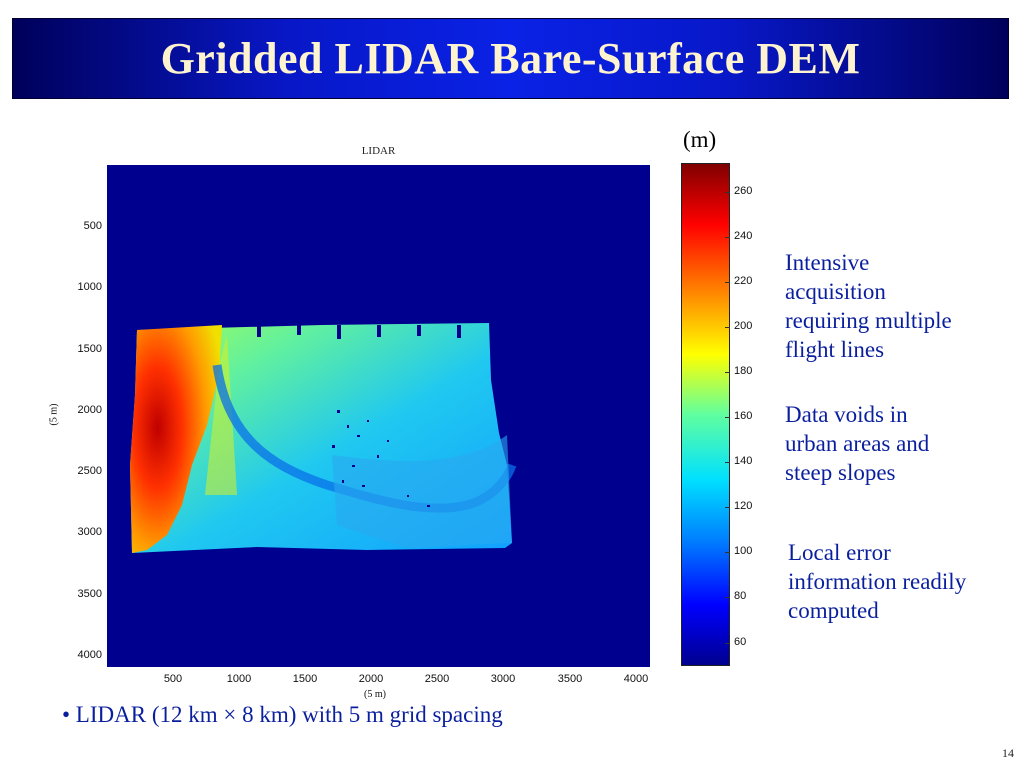 This screenshot has width=1024, height=768. I want to click on y-tick: 1000, so click(89, 287).